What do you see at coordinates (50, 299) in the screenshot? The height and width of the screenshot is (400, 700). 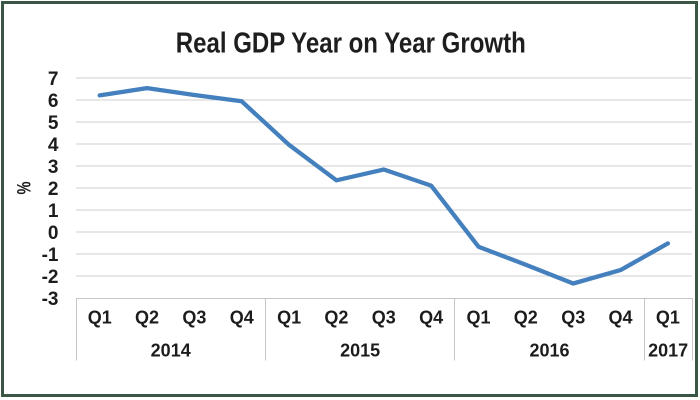 I see `svg-text: -3` at bounding box center [50, 299].